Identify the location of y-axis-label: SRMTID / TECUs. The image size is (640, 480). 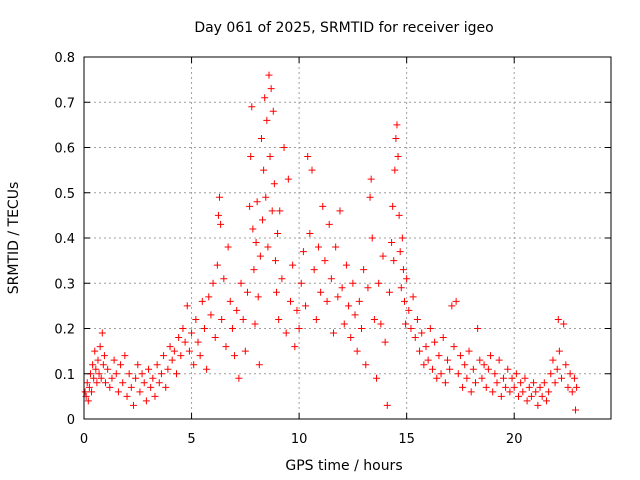
(14, 238).